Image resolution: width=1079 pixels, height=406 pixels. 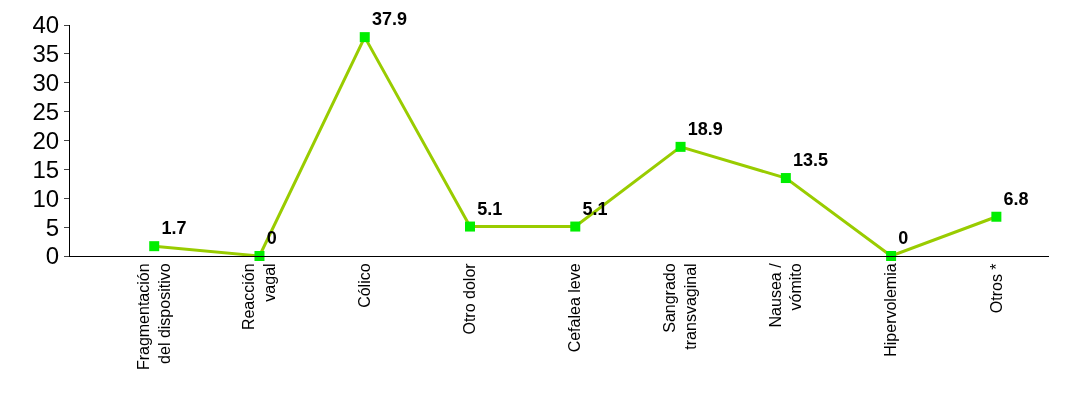 I want to click on x-tick-label: Reacción vagal, so click(x=259, y=297).